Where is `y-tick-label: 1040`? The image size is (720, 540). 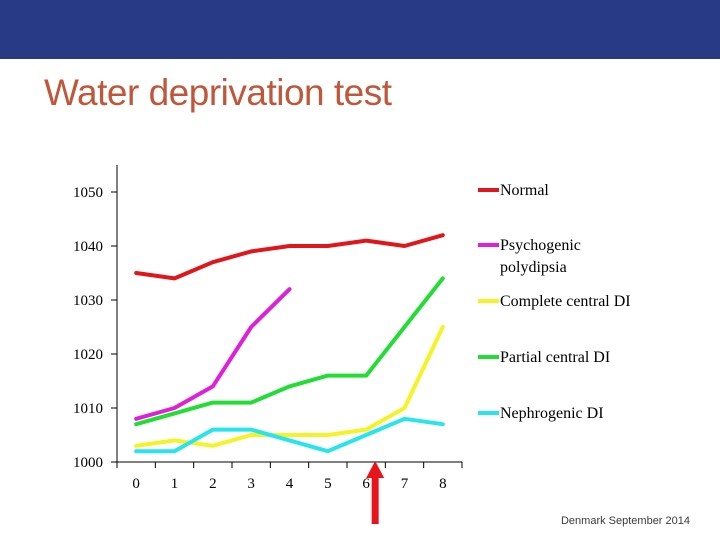 y-tick-label: 1040 is located at coordinates (88, 247).